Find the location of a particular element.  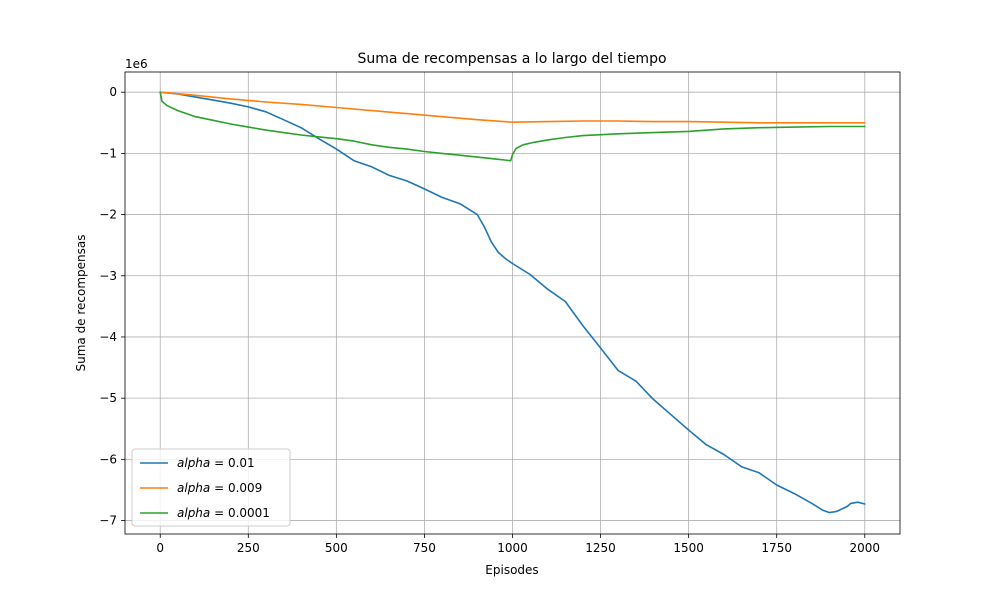

y-tick-label: −4 is located at coordinates (108, 337).